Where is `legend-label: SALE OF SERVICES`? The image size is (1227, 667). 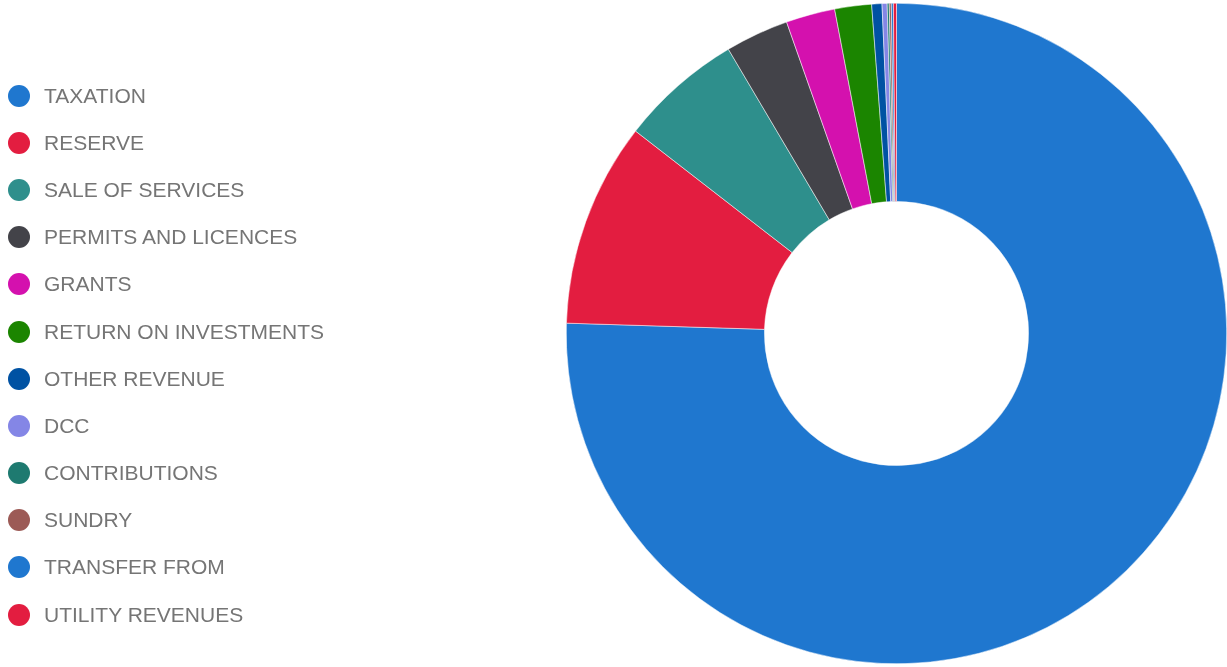 legend-label: SALE OF SERVICES is located at coordinates (144, 189).